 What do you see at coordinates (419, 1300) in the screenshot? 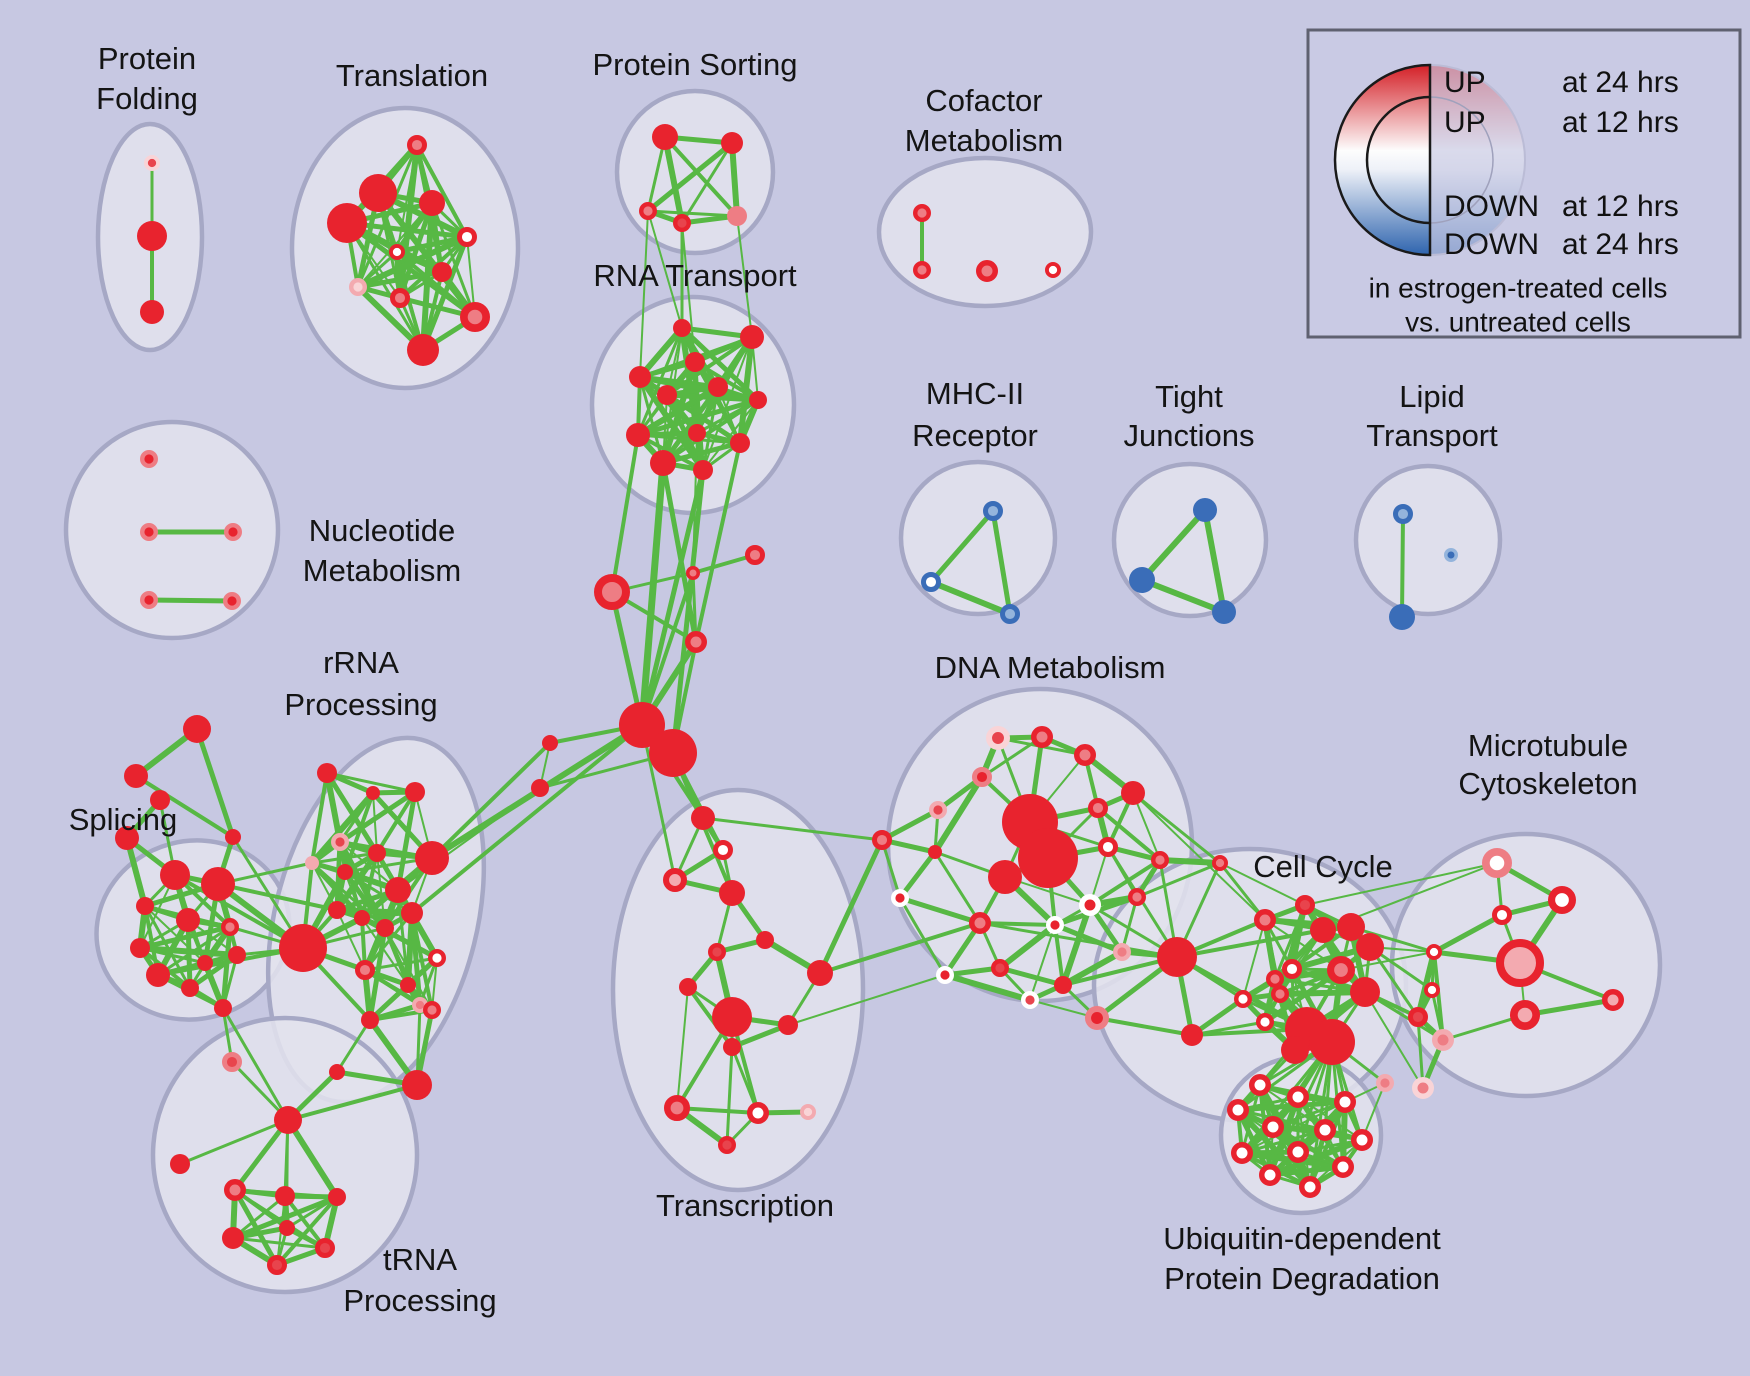
I see `cluster-label-trna-processing: Processing` at bounding box center [419, 1300].